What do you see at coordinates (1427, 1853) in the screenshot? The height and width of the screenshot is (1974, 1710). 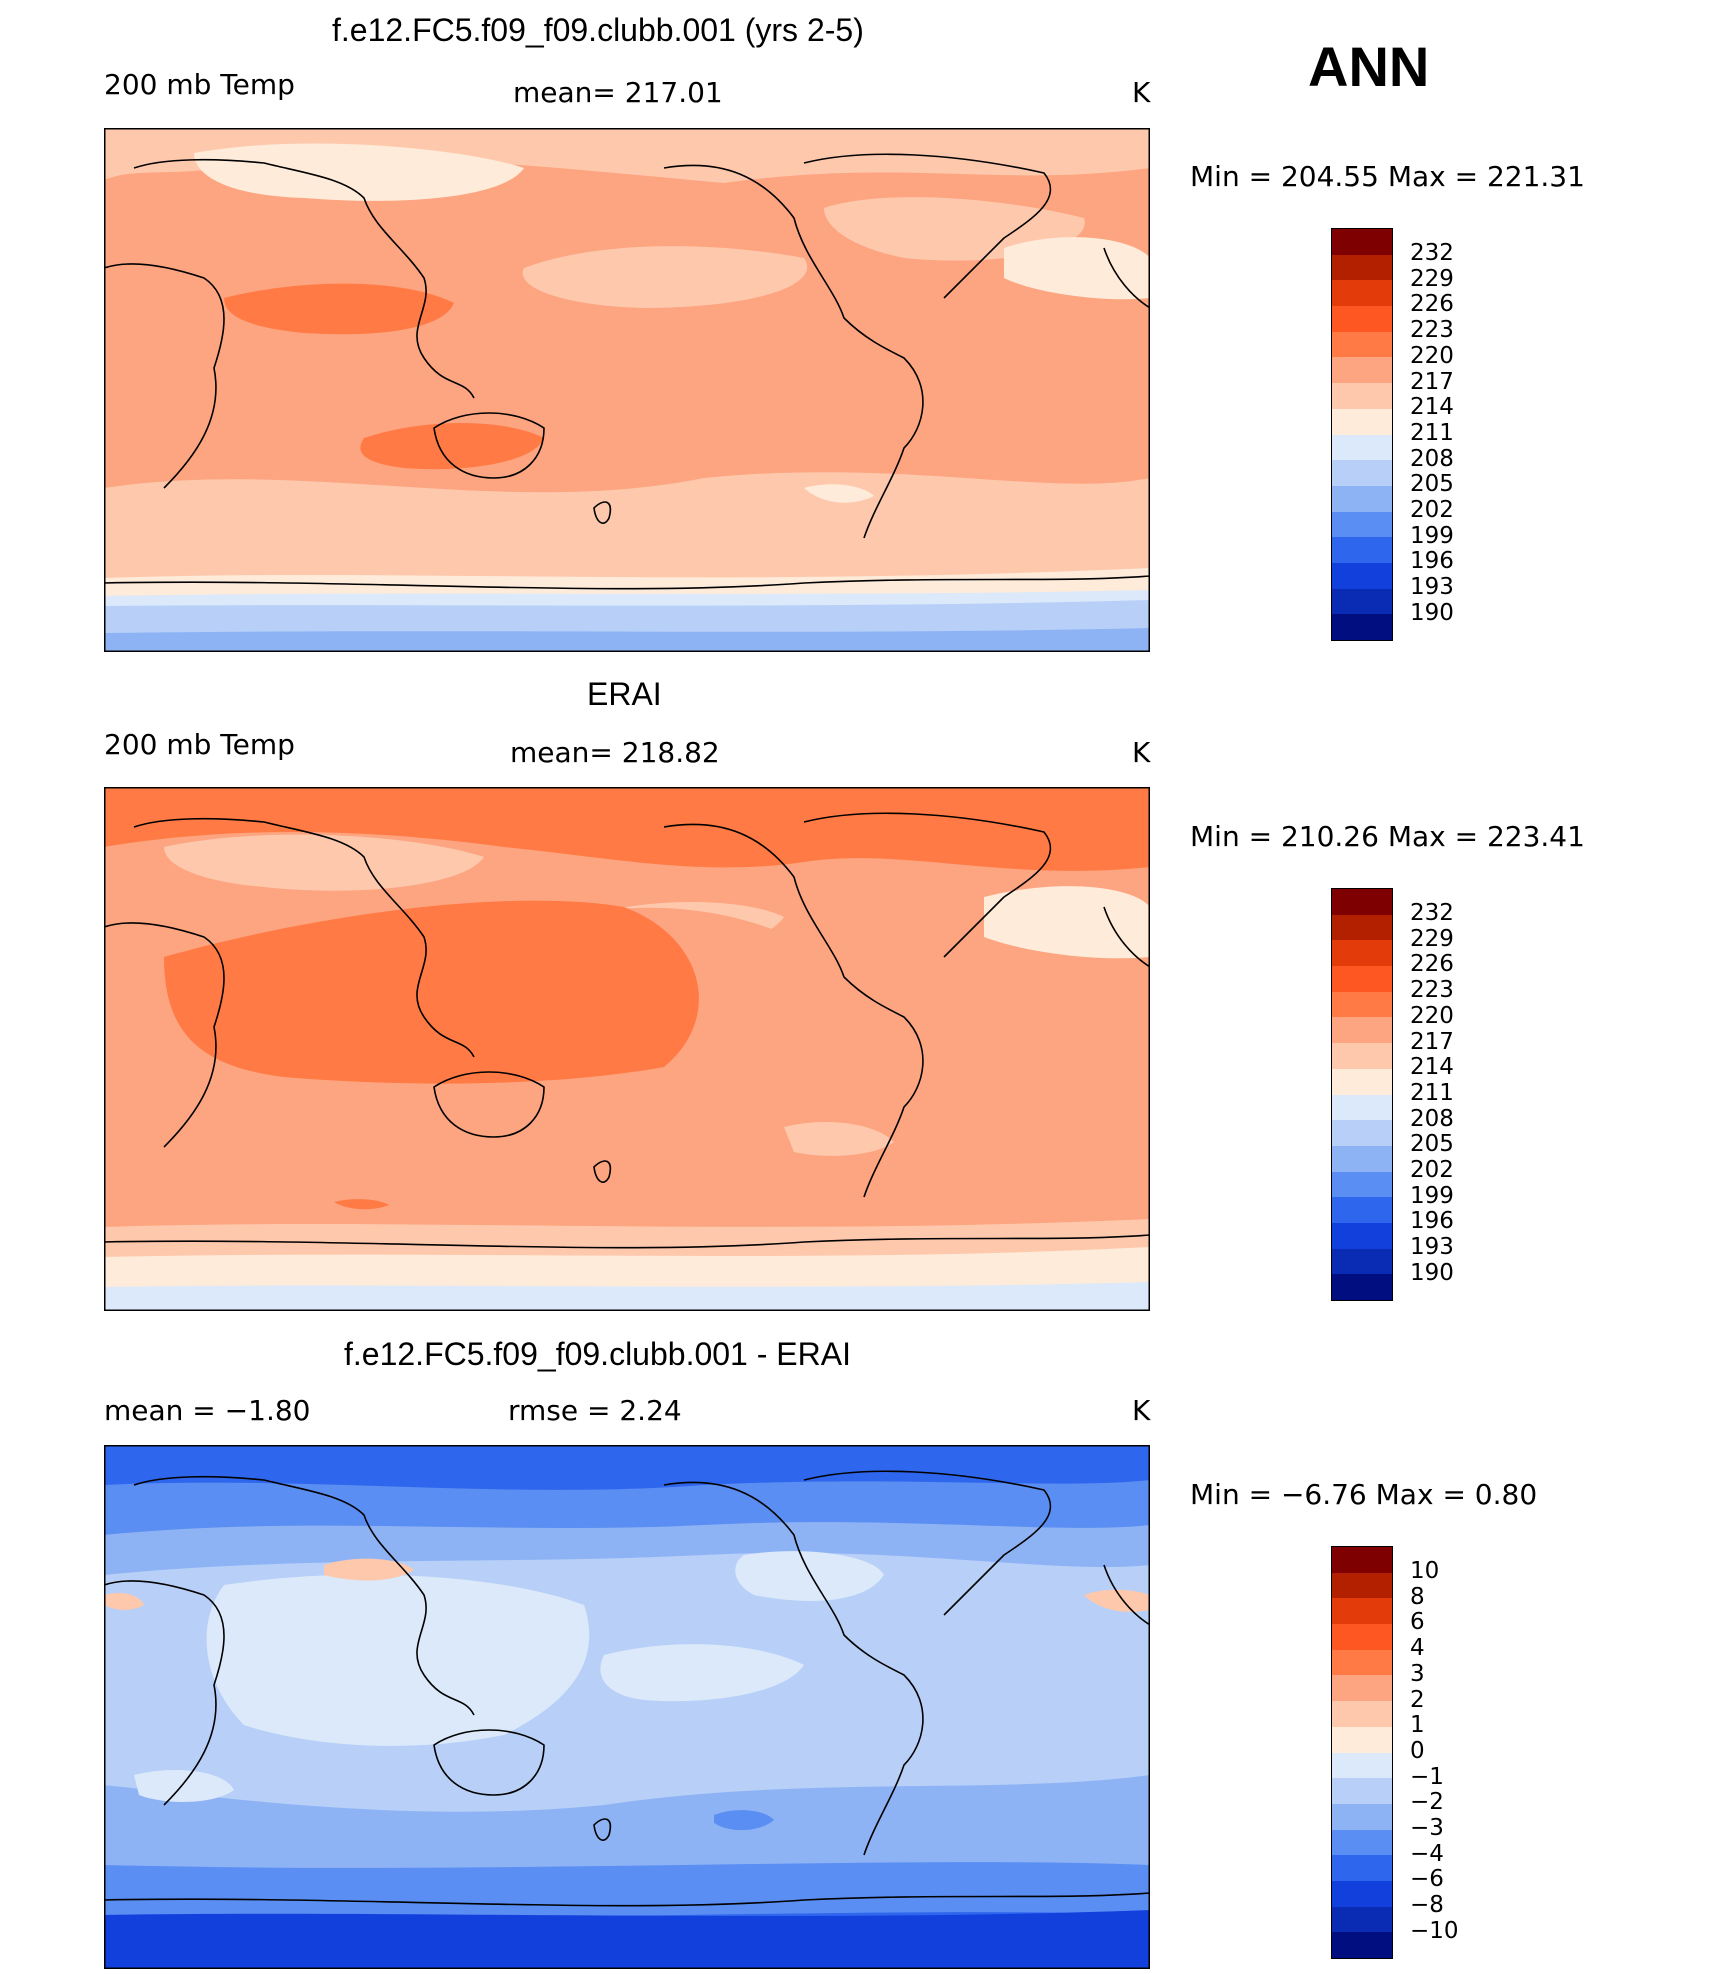 I see `colorbar-tick: −4` at bounding box center [1427, 1853].